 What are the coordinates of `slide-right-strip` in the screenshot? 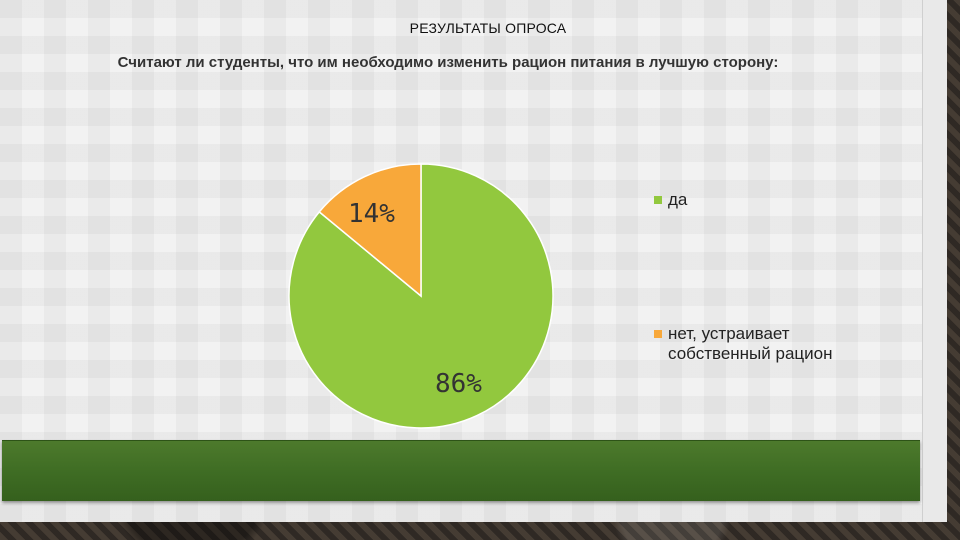 It's located at (934, 261).